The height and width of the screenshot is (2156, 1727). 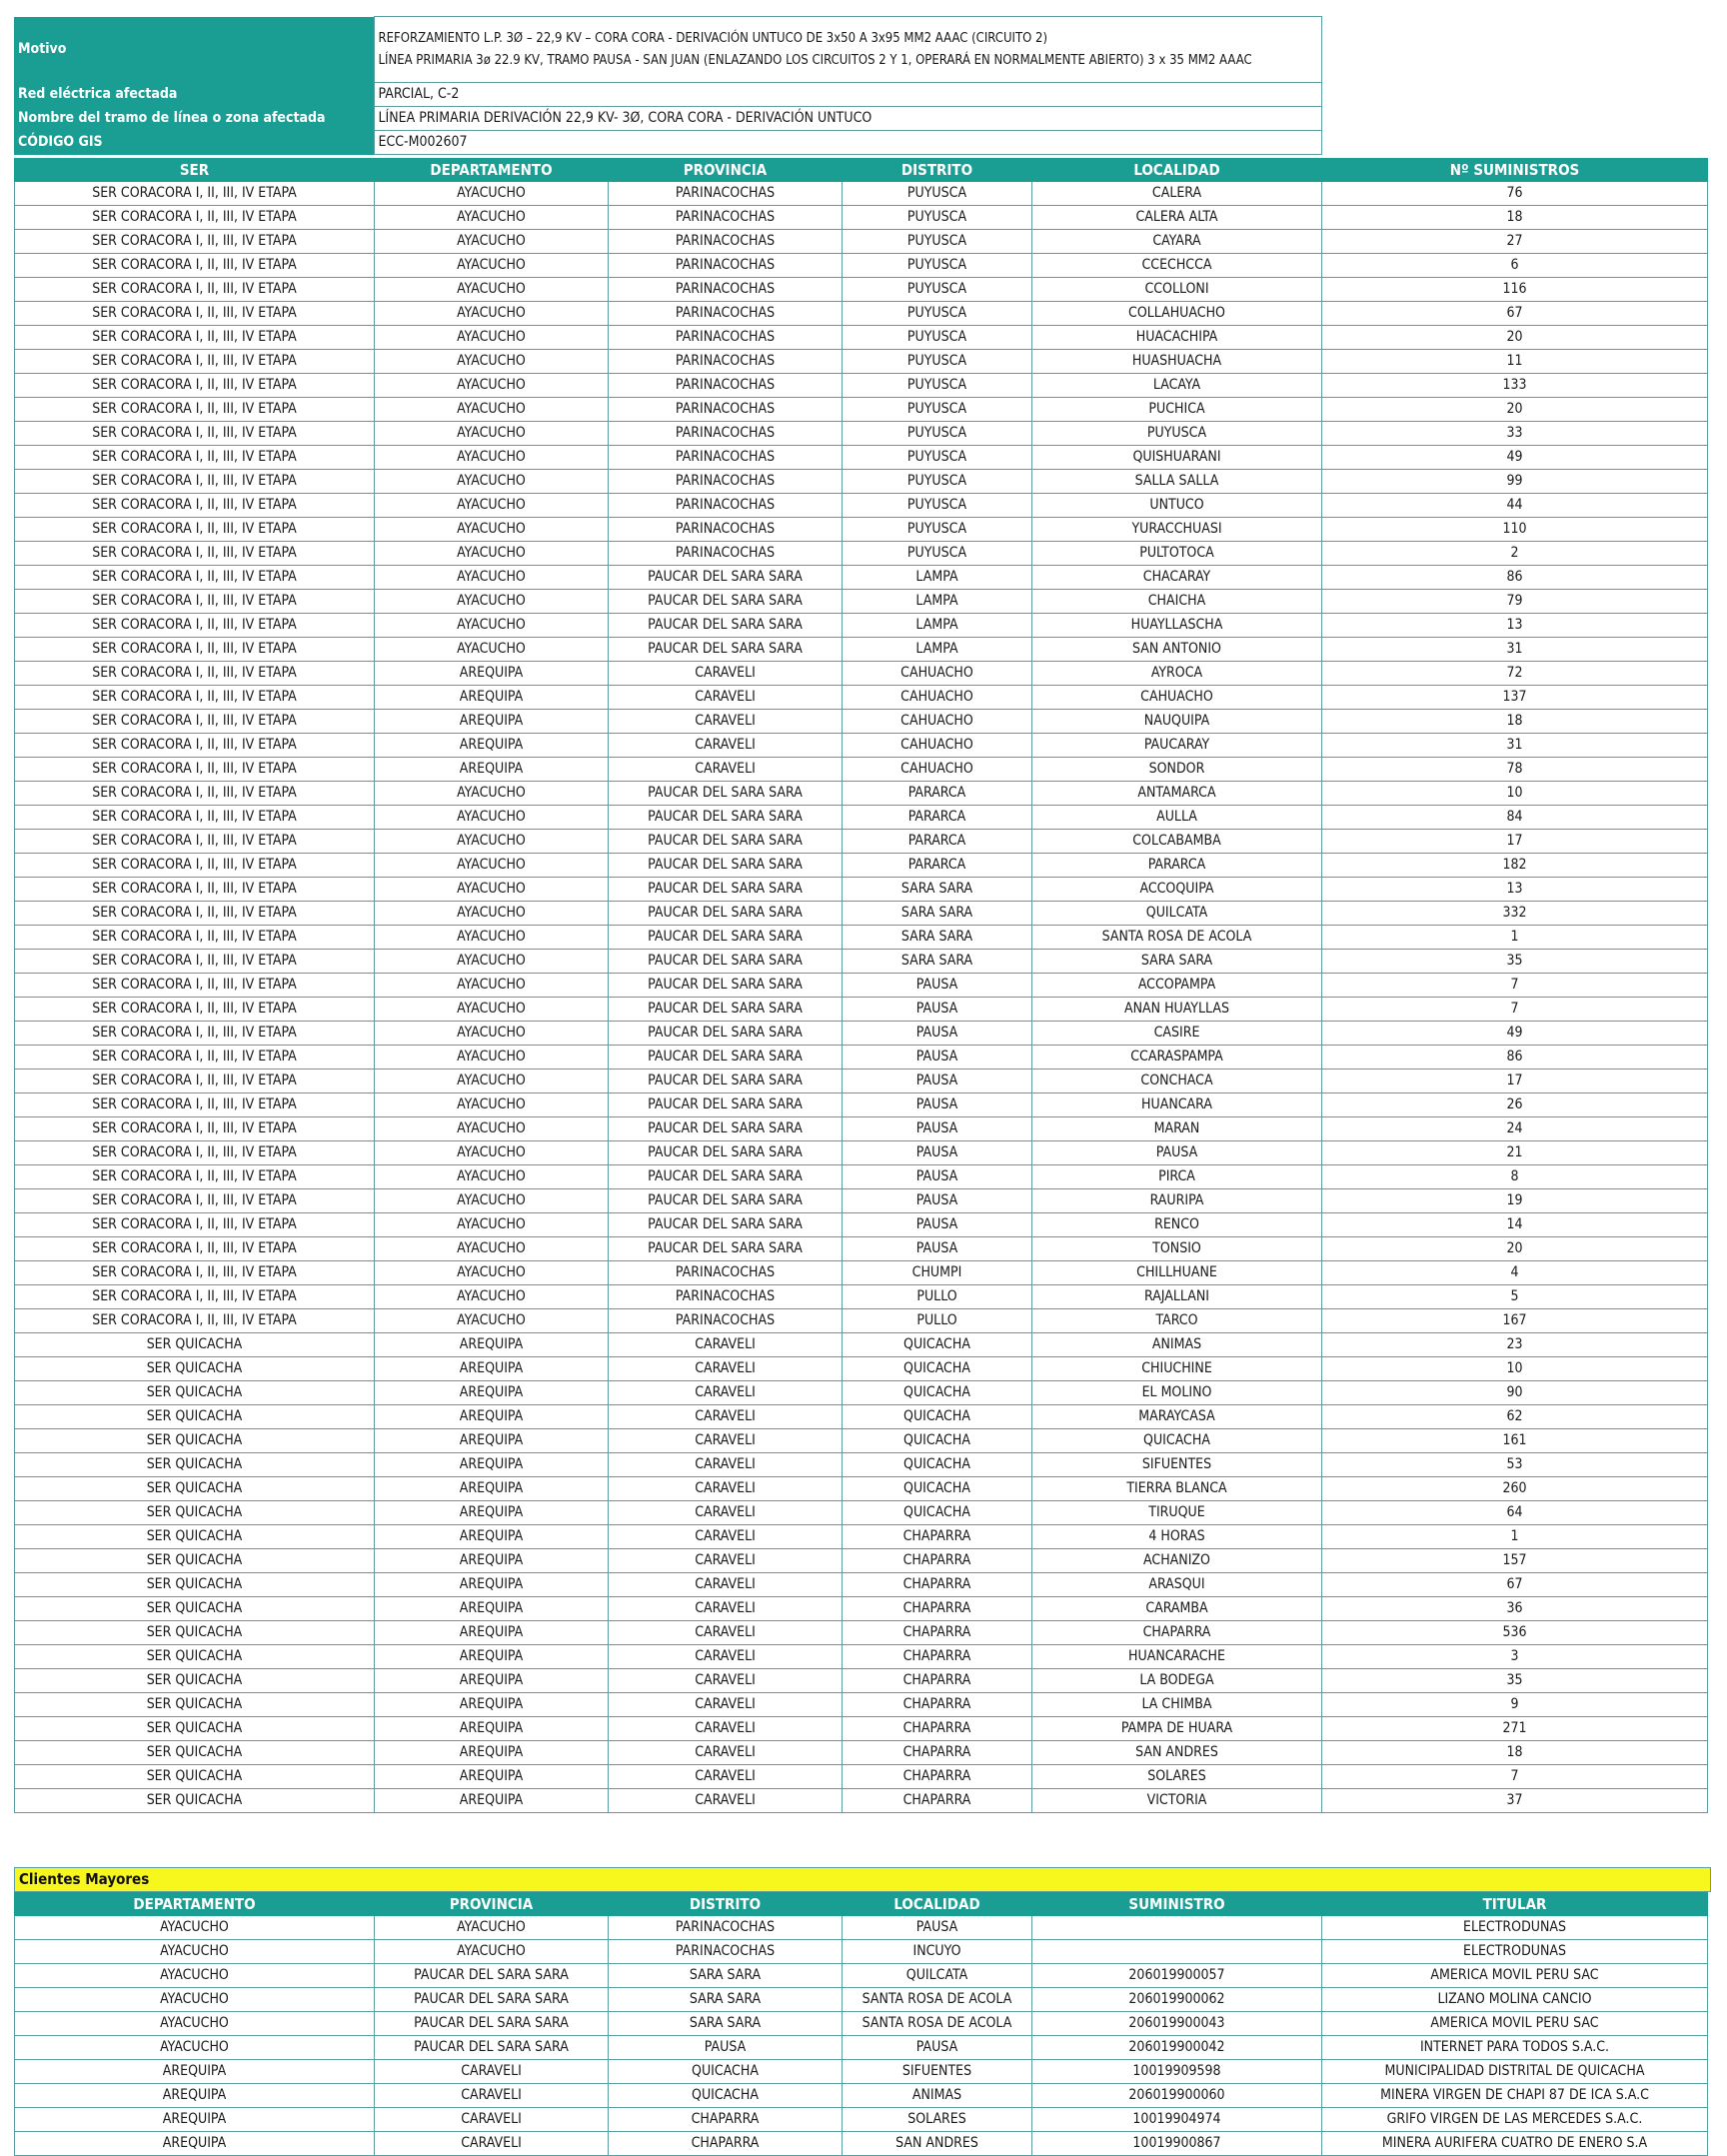 I want to click on table-cell: LACAYA, so click(x=1176, y=385).